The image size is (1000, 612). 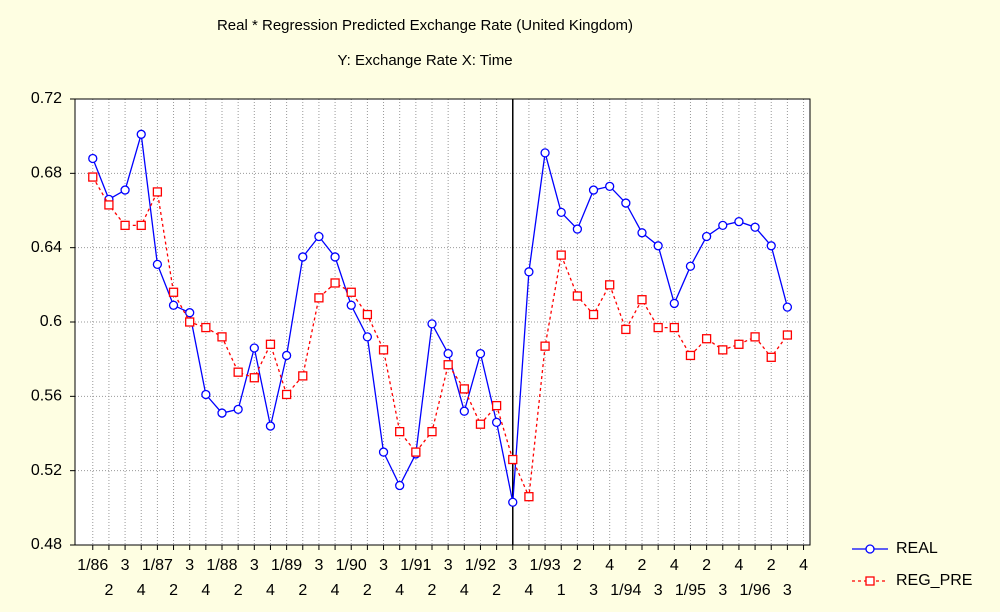 What do you see at coordinates (286, 565) in the screenshot?
I see `x-tick-label: 1/89` at bounding box center [286, 565].